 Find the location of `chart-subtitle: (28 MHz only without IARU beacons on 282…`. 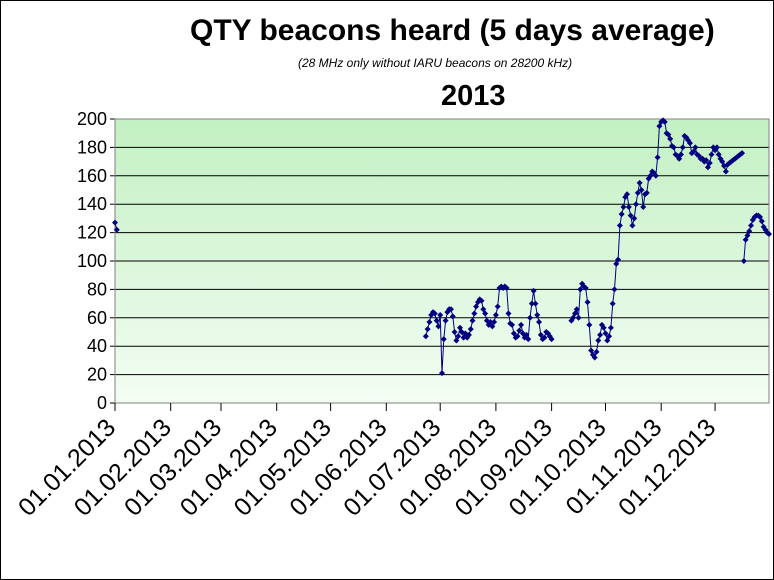

chart-subtitle: (28 MHz only without IARU beacons on 282… is located at coordinates (435, 63).